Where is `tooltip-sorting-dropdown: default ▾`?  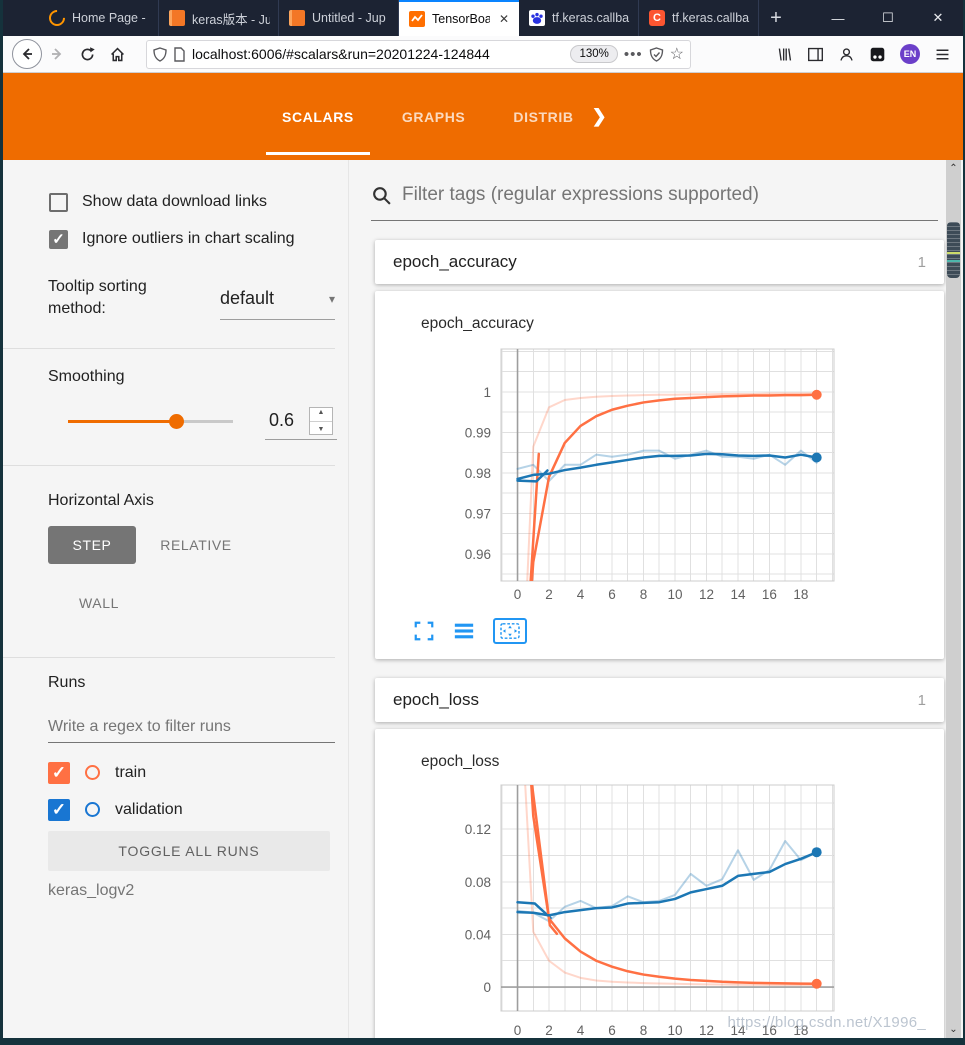 tooltip-sorting-dropdown: default ▾ is located at coordinates (277, 304).